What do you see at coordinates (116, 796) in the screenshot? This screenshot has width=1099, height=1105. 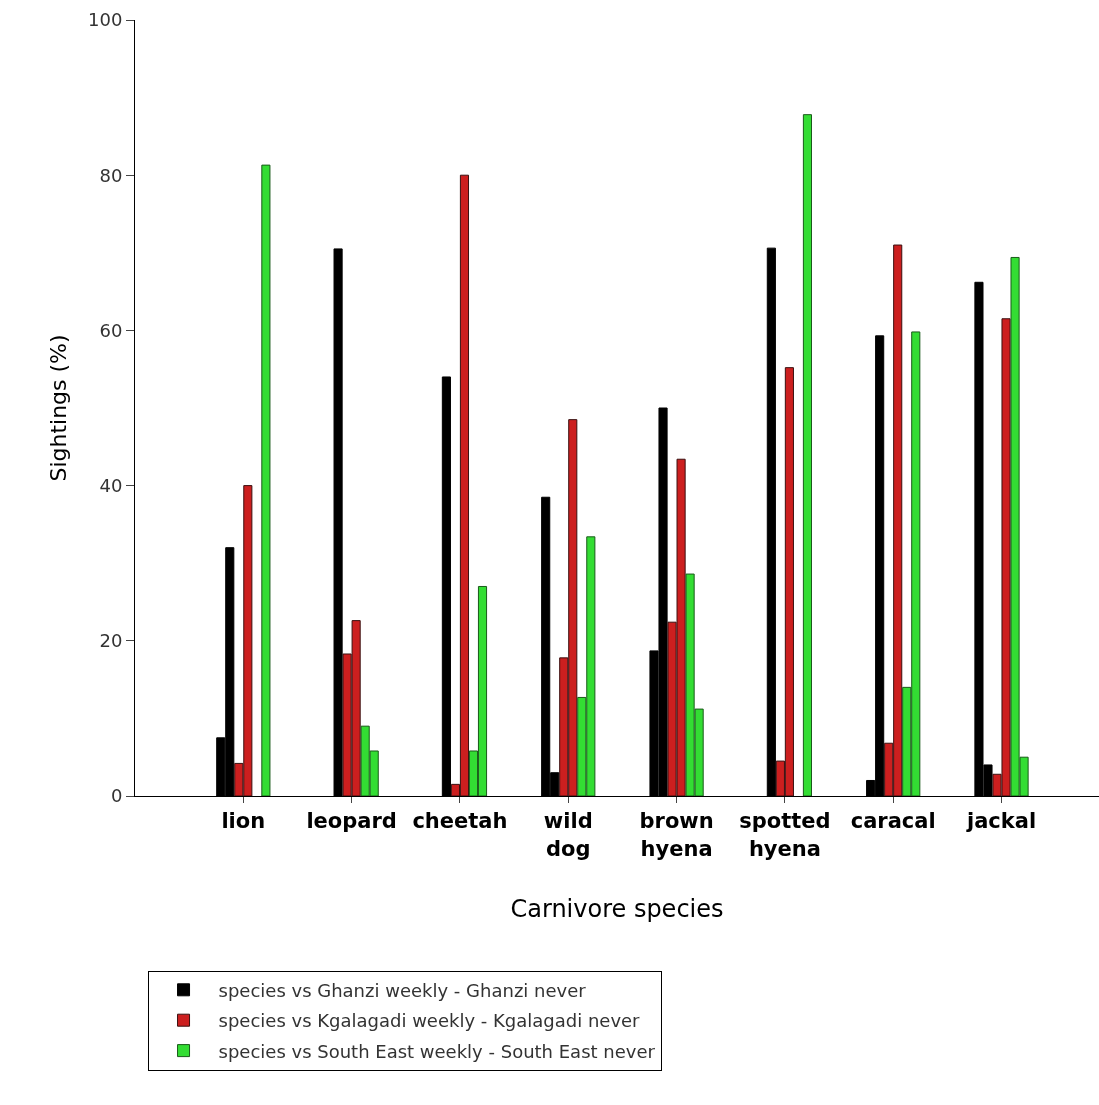 I see `y-tick-label: 0` at bounding box center [116, 796].